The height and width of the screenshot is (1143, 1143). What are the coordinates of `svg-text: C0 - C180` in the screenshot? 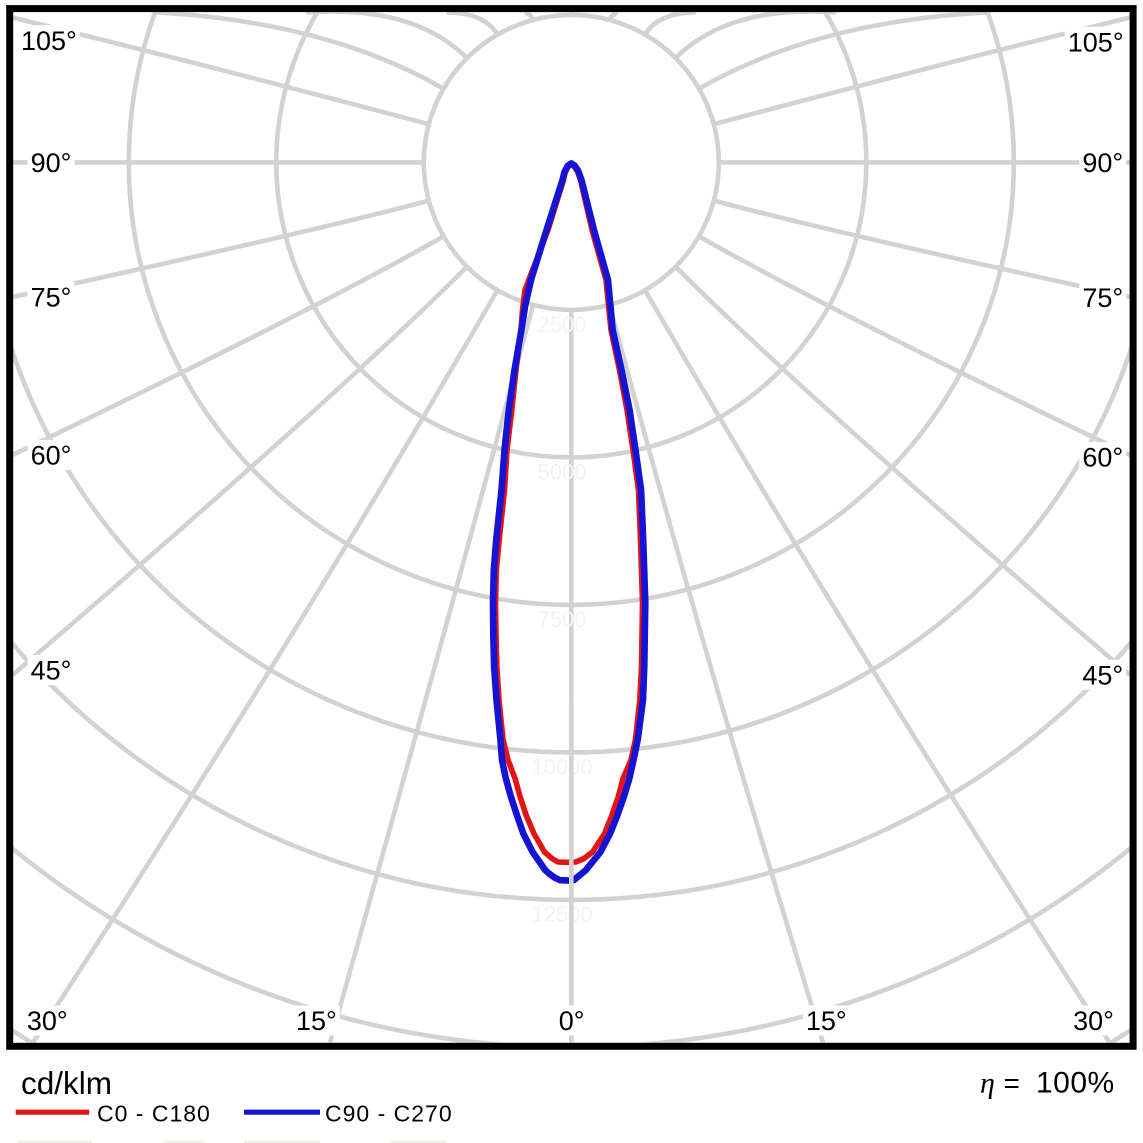 It's located at (154, 1113).